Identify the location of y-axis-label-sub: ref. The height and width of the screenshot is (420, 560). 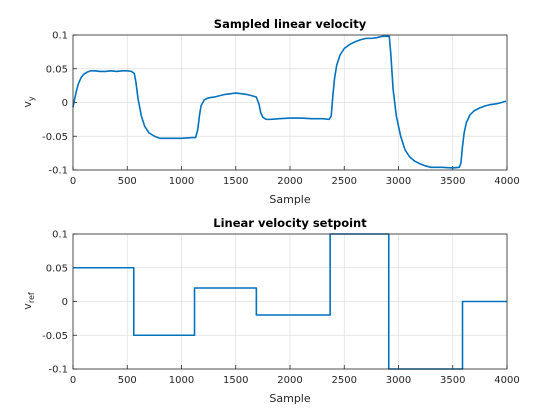
(31, 297).